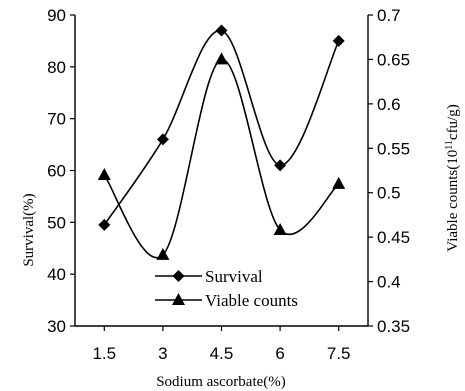 This screenshot has width=465, height=391. Describe the element at coordinates (104, 353) in the screenshot. I see `x-tick-label: 1.5` at that location.